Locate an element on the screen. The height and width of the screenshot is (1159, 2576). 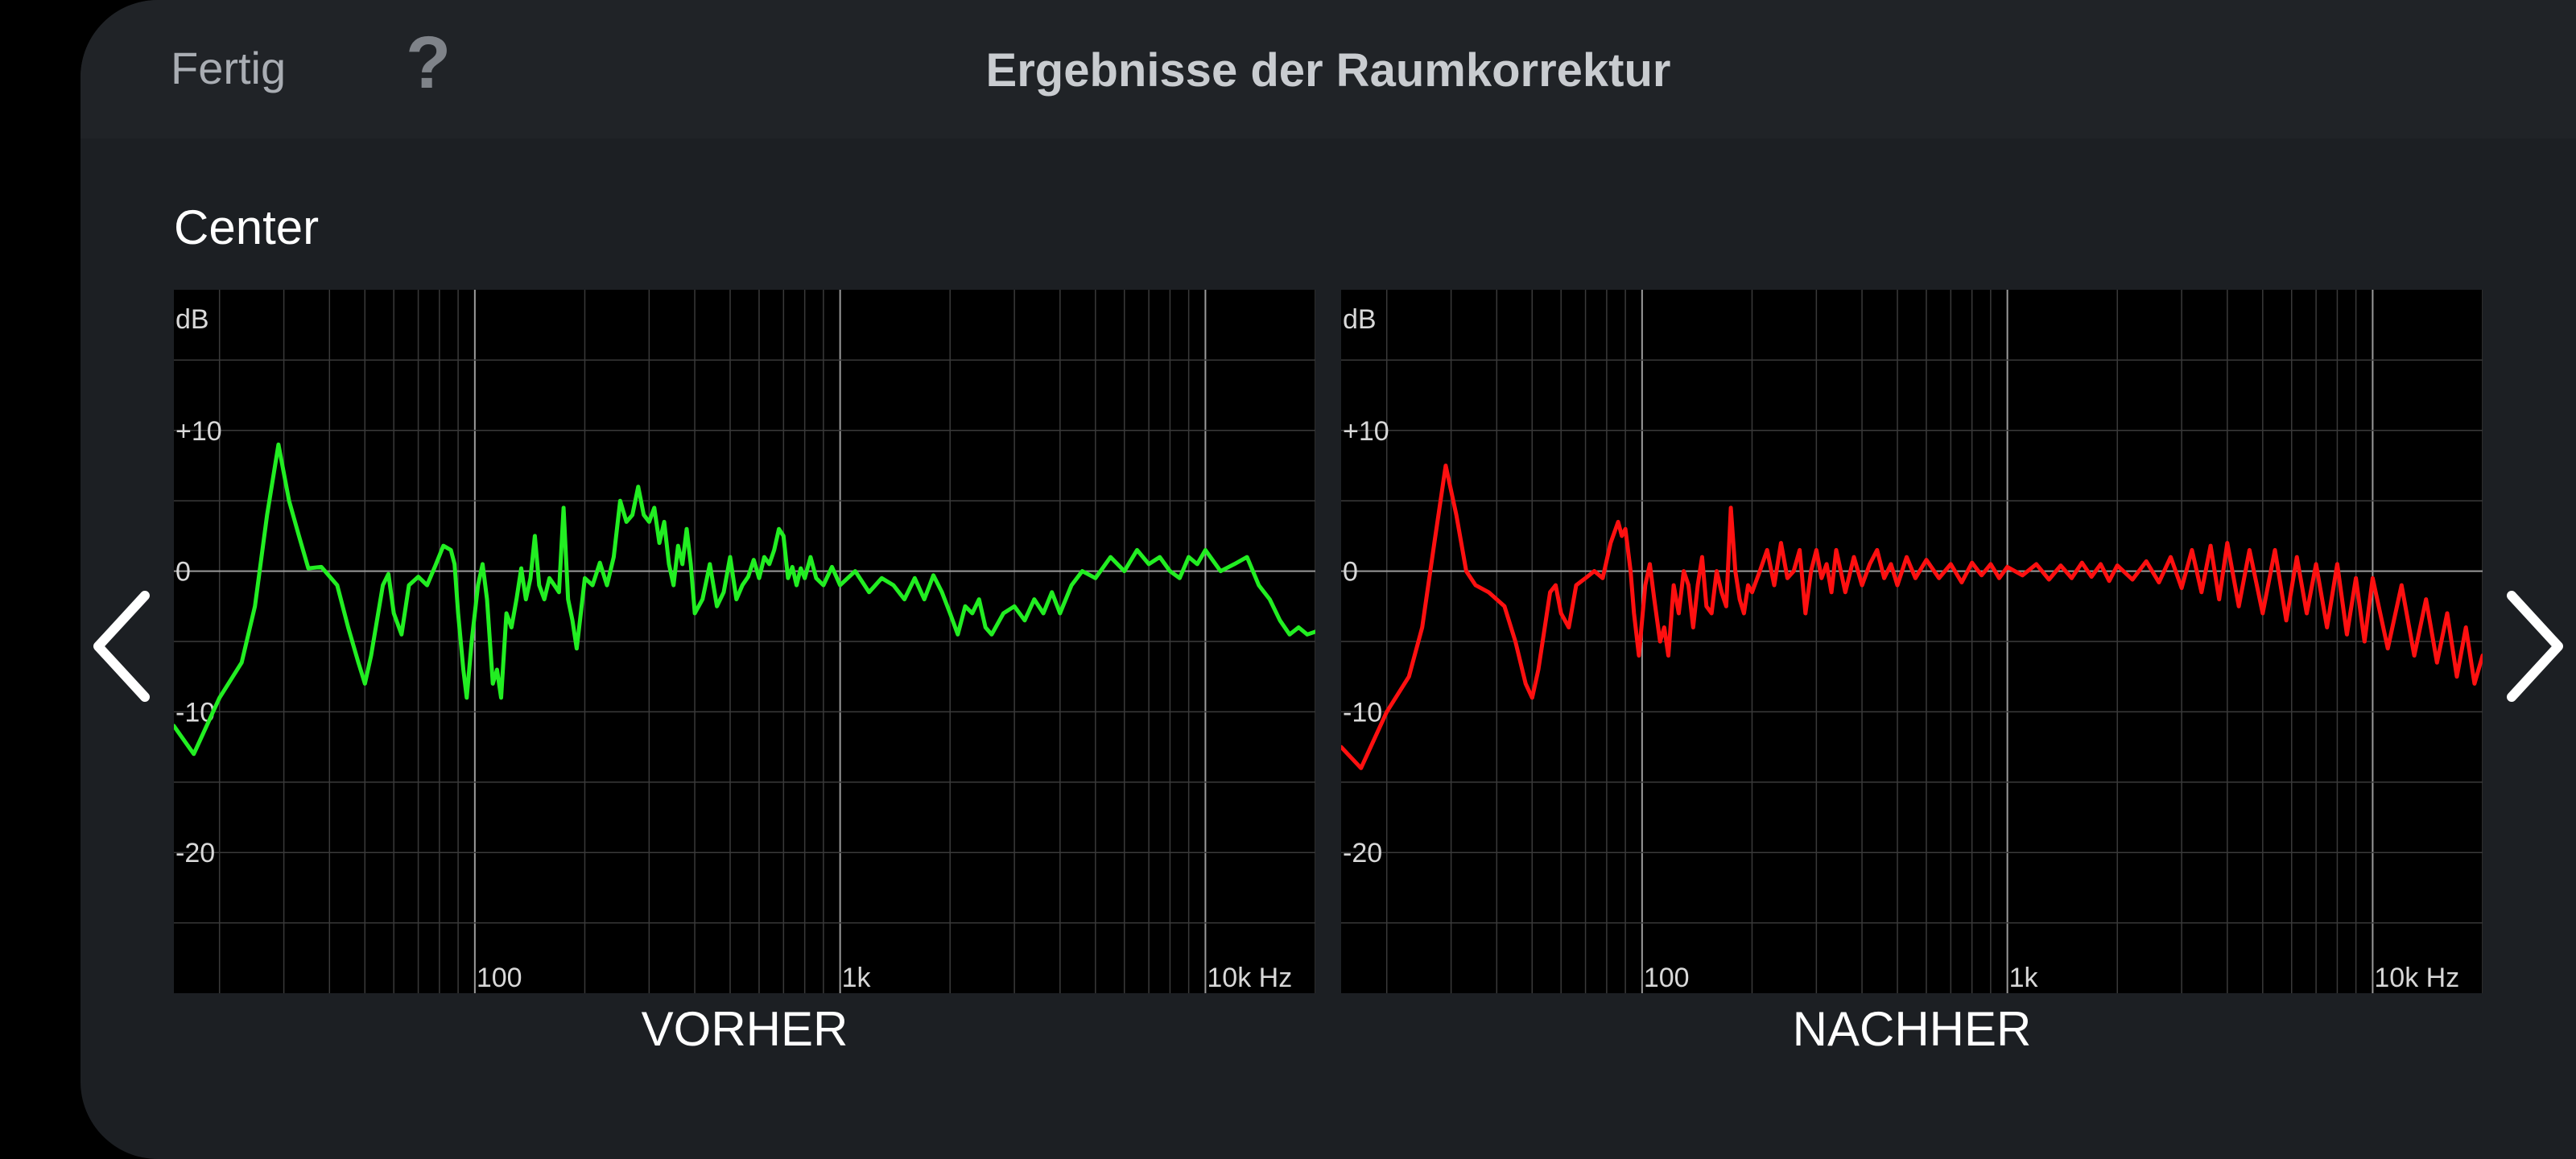
channel-name: Center is located at coordinates (247, 227).